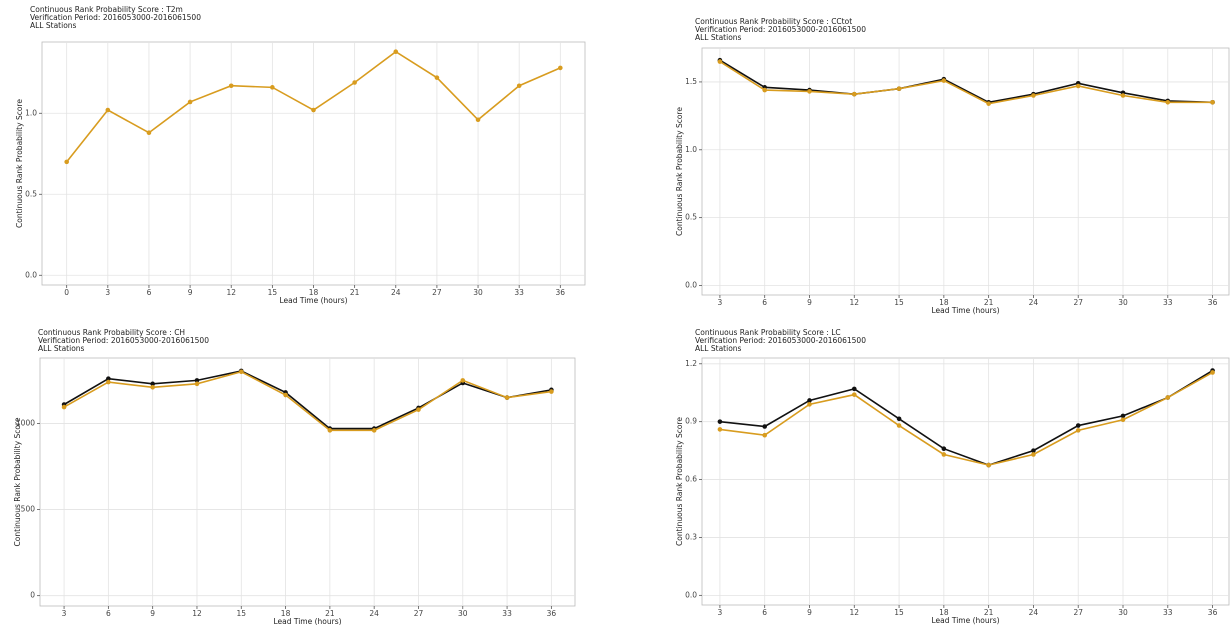  I want to click on x-tick-label: 36, so click(1213, 302).